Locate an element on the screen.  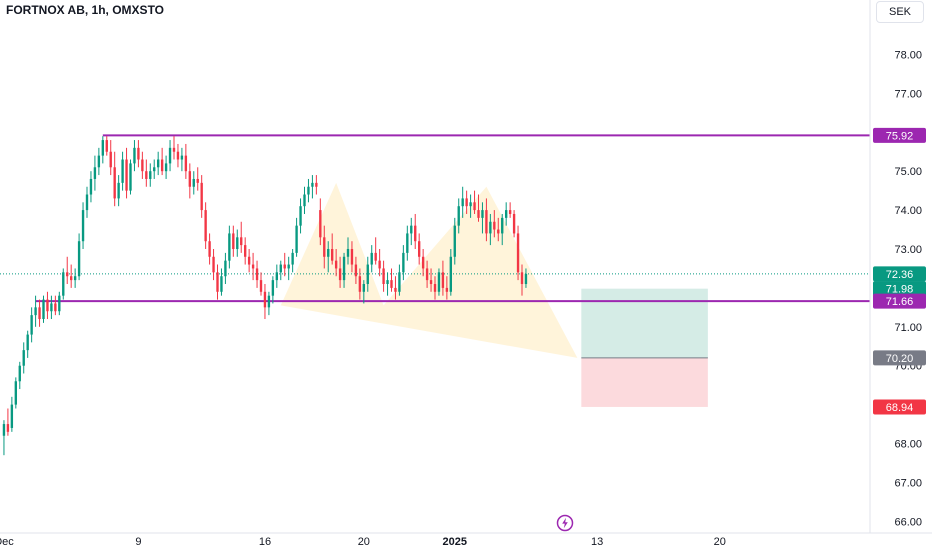
price-label-entry: 70.20 is located at coordinates (899, 358).